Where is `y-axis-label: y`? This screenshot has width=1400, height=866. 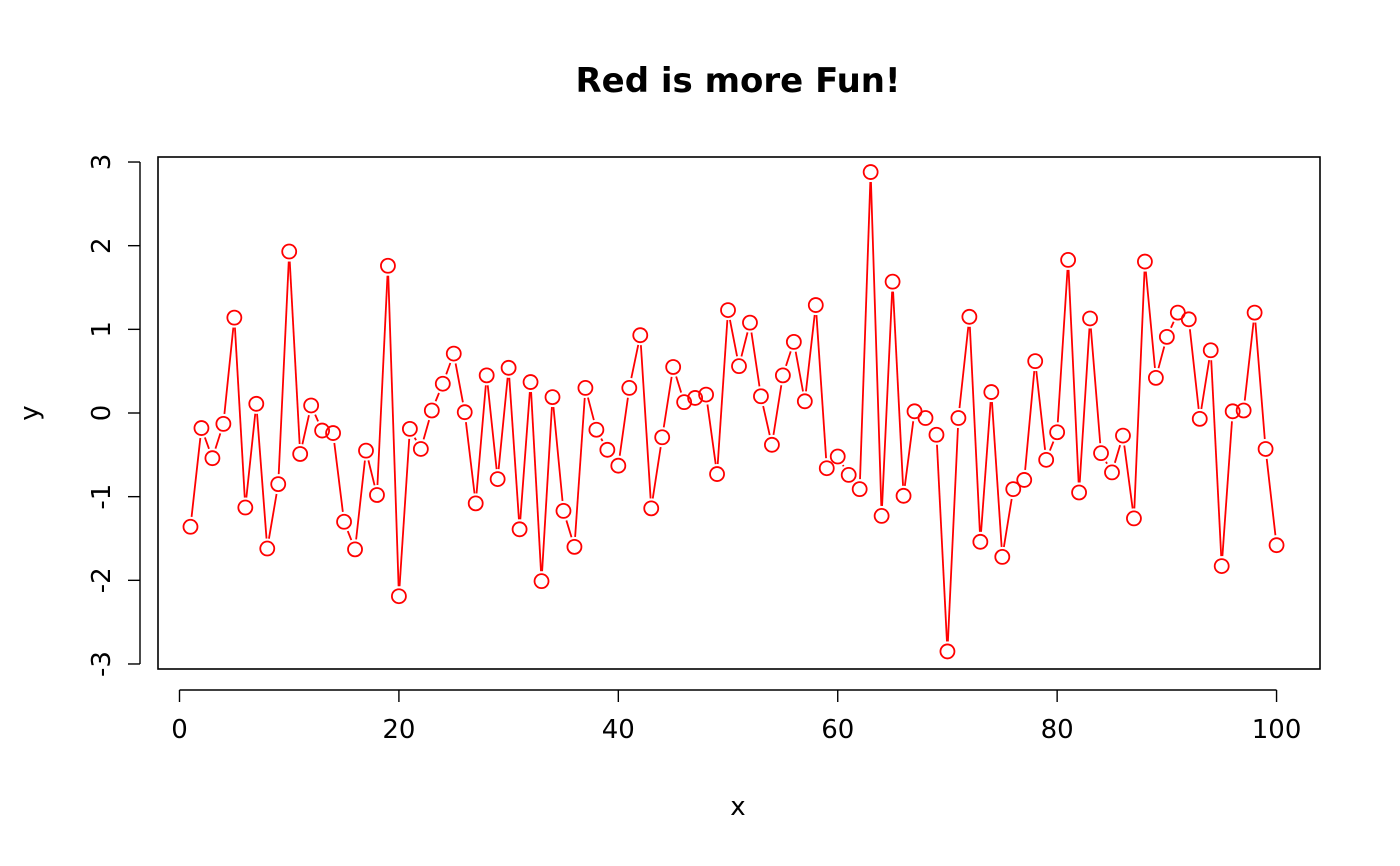
y-axis-label: y is located at coordinates (30, 412).